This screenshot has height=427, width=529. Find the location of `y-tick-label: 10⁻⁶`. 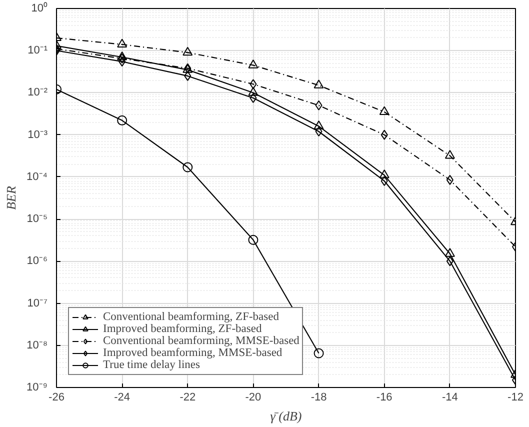

y-tick-label: 10⁻⁶ is located at coordinates (37, 261).